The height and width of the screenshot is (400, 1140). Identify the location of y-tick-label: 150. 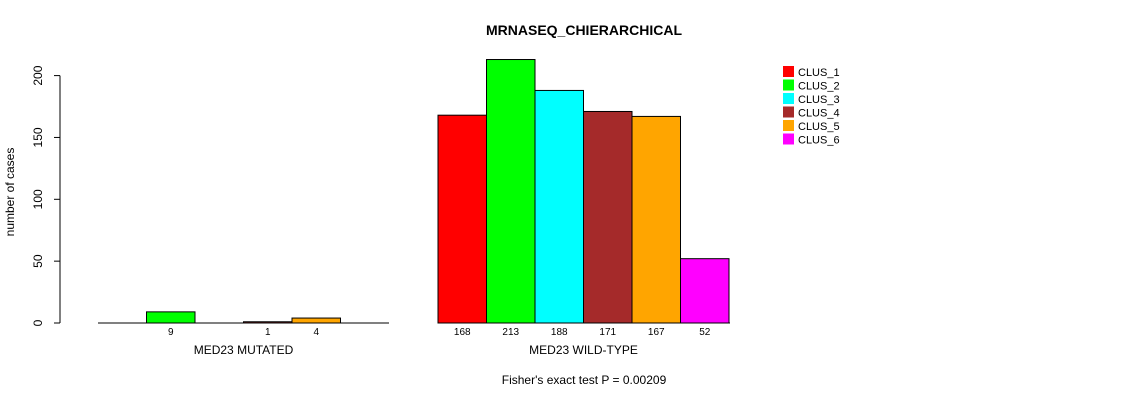
(38, 137).